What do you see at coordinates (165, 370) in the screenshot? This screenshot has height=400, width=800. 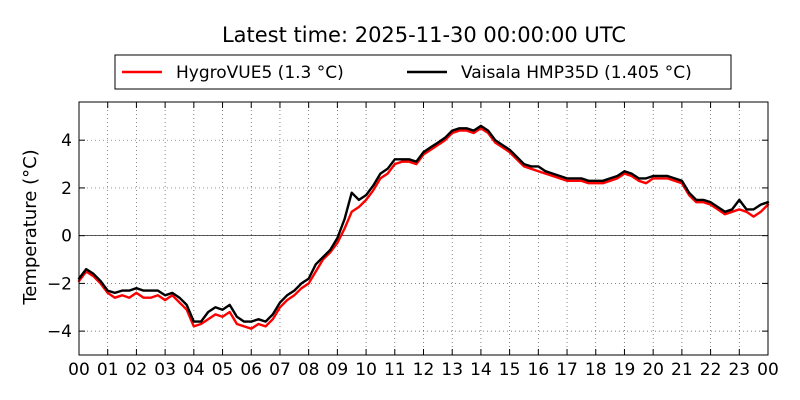 I see `x-tick-label: 03` at bounding box center [165, 370].